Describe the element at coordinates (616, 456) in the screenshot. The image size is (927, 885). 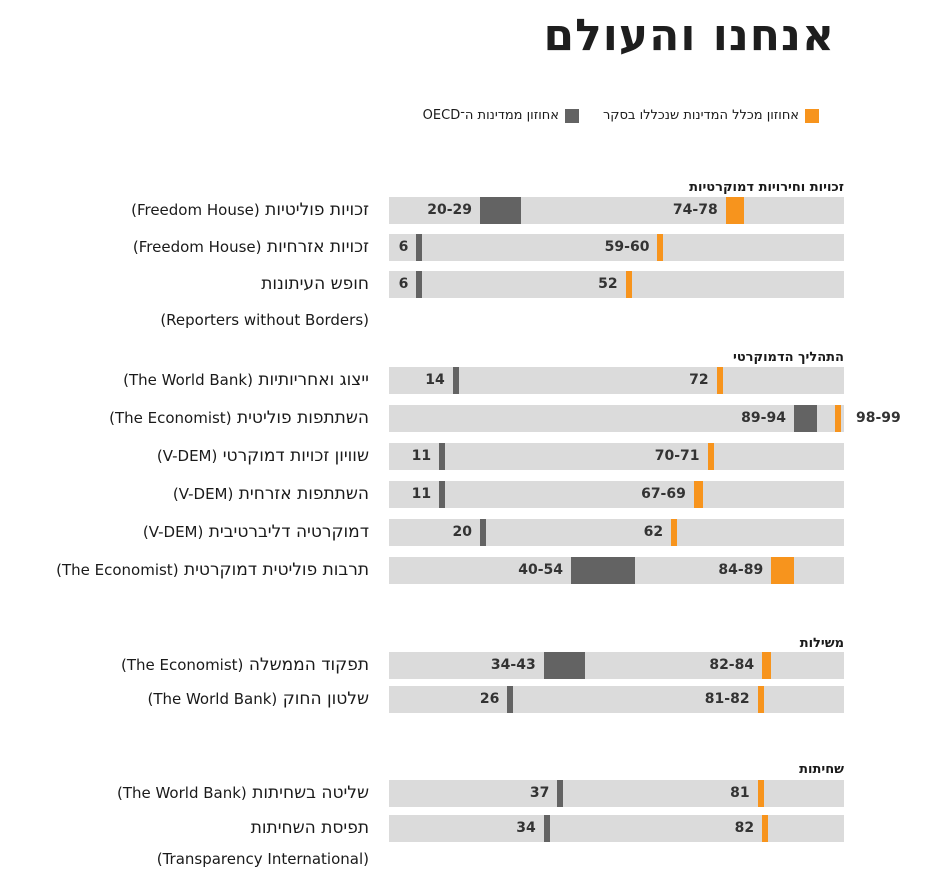
I see `bar-track: 11 70-71` at that location.